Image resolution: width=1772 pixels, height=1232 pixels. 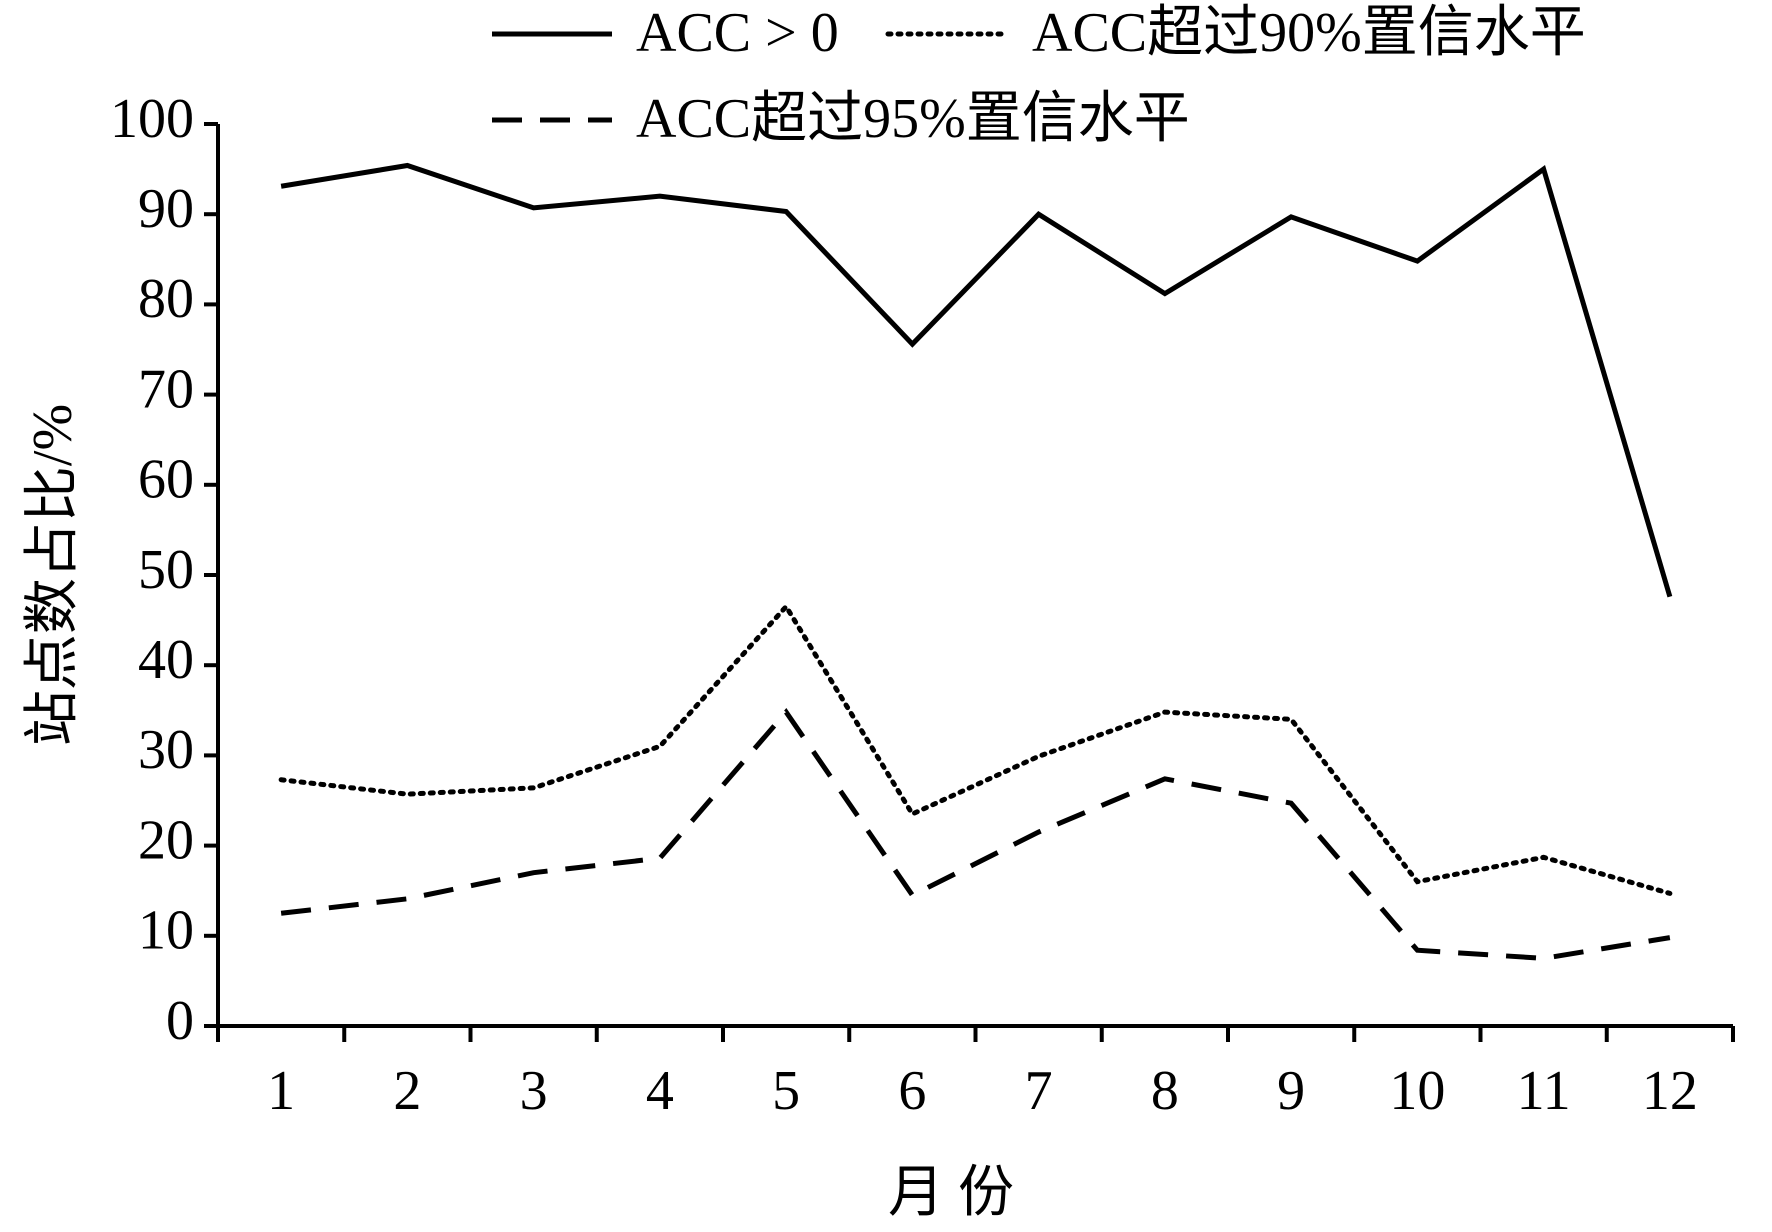 What do you see at coordinates (1165, 1091) in the screenshot?
I see `x-tick-label: 8` at bounding box center [1165, 1091].